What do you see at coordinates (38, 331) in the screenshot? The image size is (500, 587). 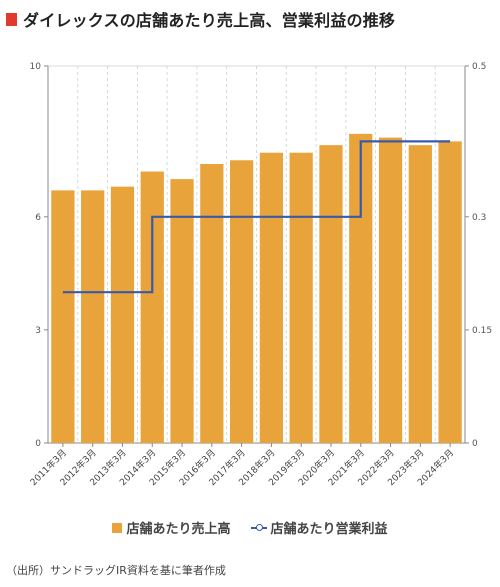 I see `y-left-tick-label: 3` at bounding box center [38, 331].